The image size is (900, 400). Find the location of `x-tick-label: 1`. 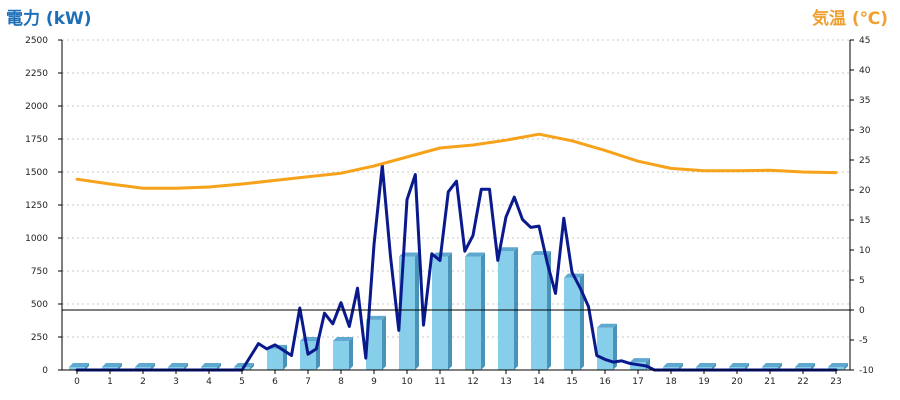

x-tick-label: 1 is located at coordinates (110, 382).